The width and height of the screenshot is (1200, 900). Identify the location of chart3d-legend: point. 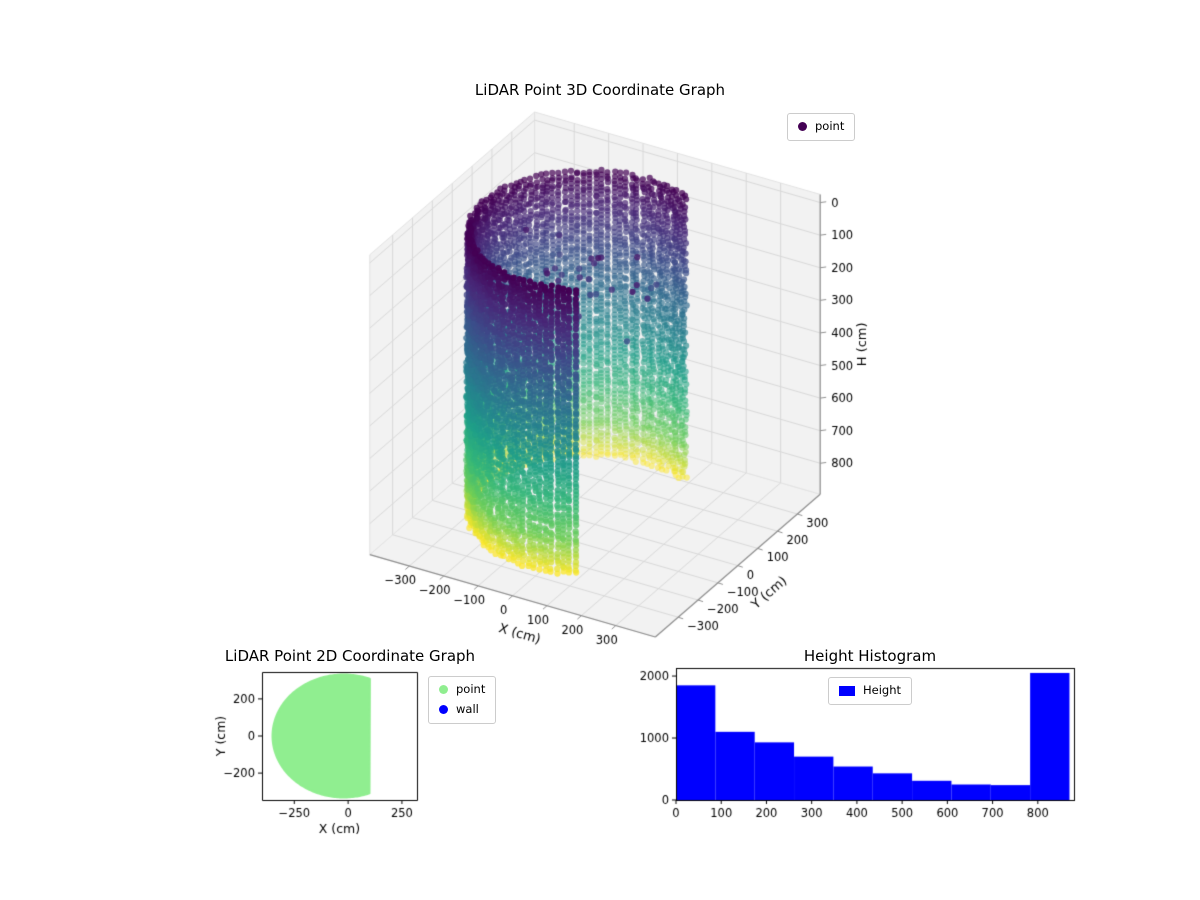
(821, 127).